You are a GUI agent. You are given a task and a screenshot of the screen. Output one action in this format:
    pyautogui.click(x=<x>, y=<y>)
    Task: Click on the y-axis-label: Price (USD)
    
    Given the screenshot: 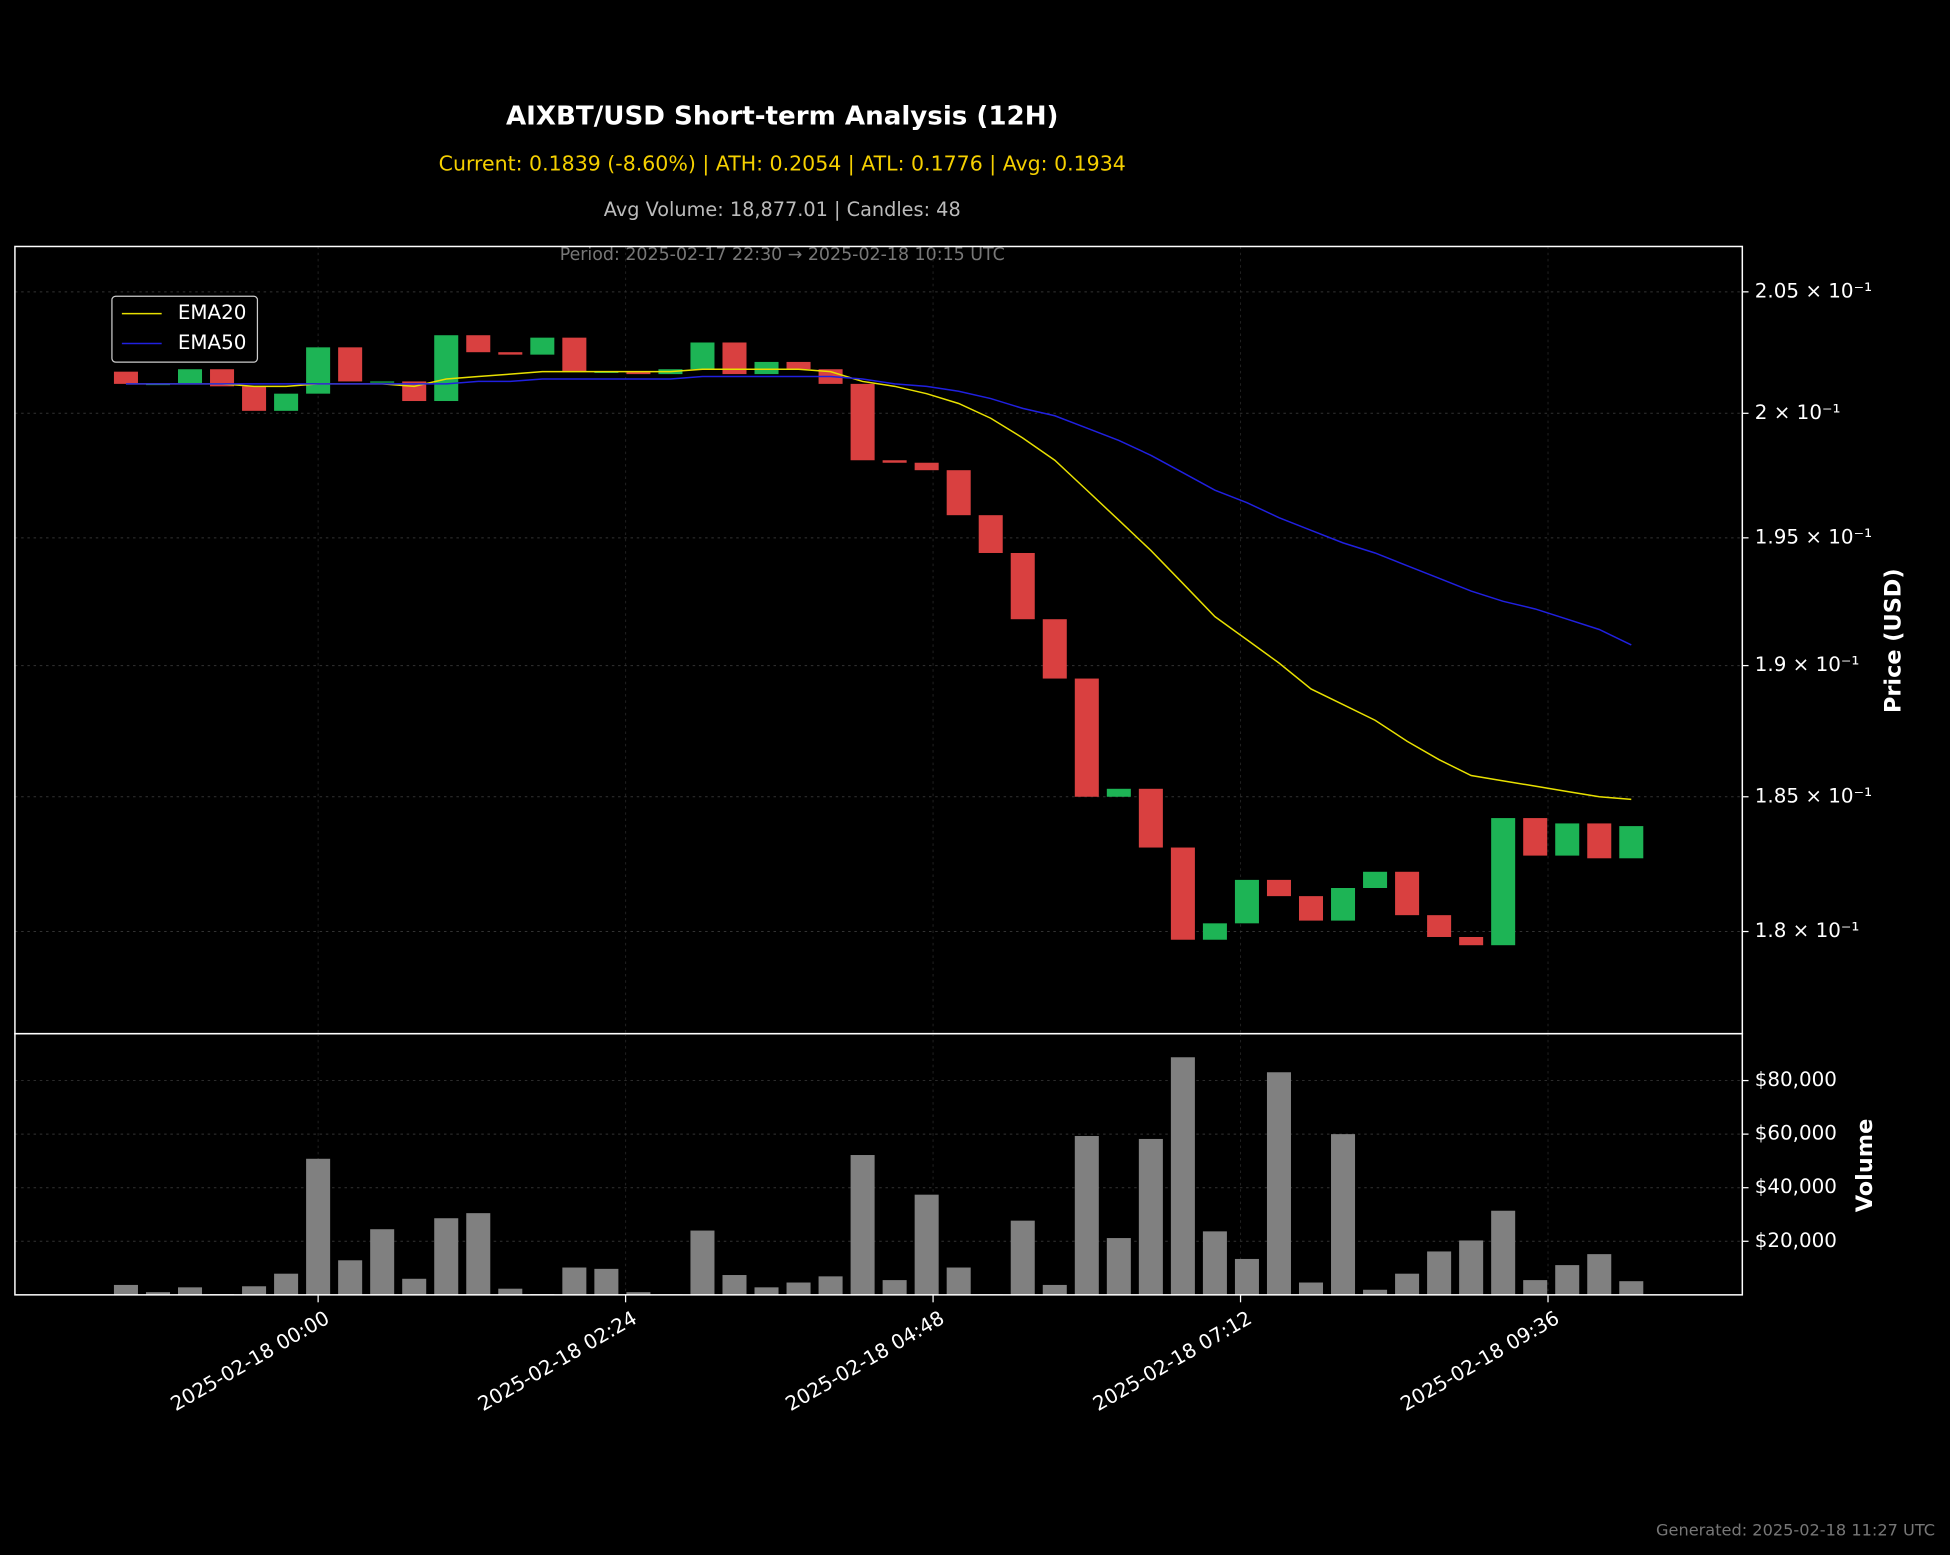 What is the action you would take?
    pyautogui.click(x=1894, y=640)
    